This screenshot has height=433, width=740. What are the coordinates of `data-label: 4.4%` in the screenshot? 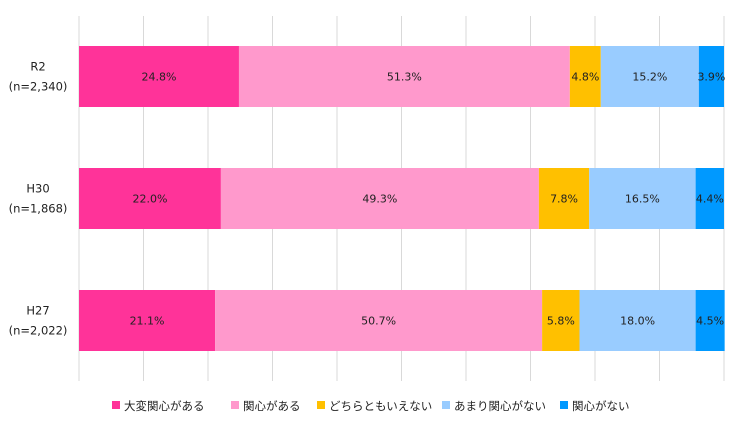 It's located at (710, 199).